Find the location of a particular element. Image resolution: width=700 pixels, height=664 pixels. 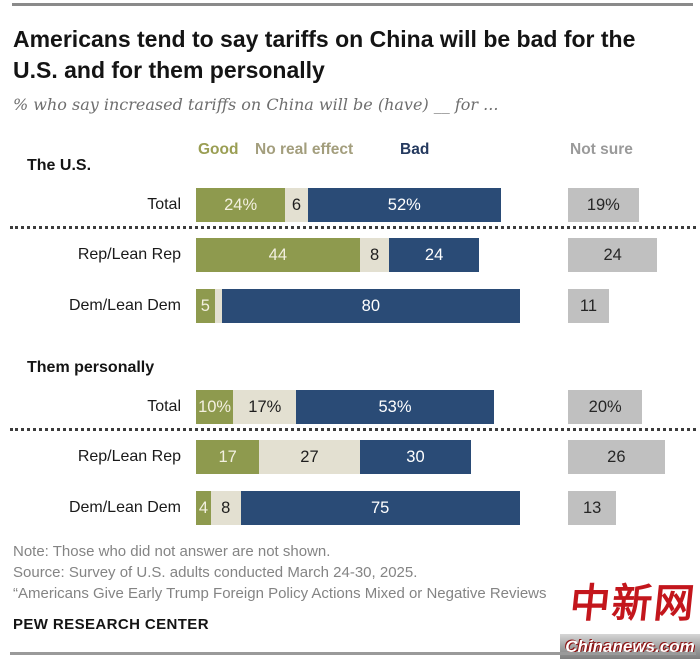

bar-segment-good: 24% is located at coordinates (241, 205).